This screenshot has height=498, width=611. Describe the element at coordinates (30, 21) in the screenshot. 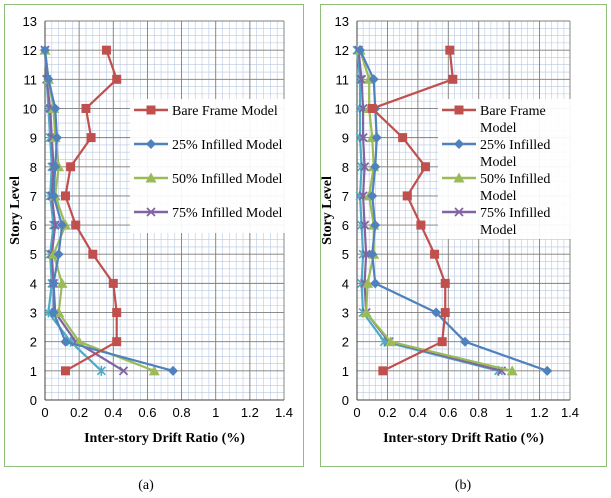

I see `y-tick-label: 13` at that location.